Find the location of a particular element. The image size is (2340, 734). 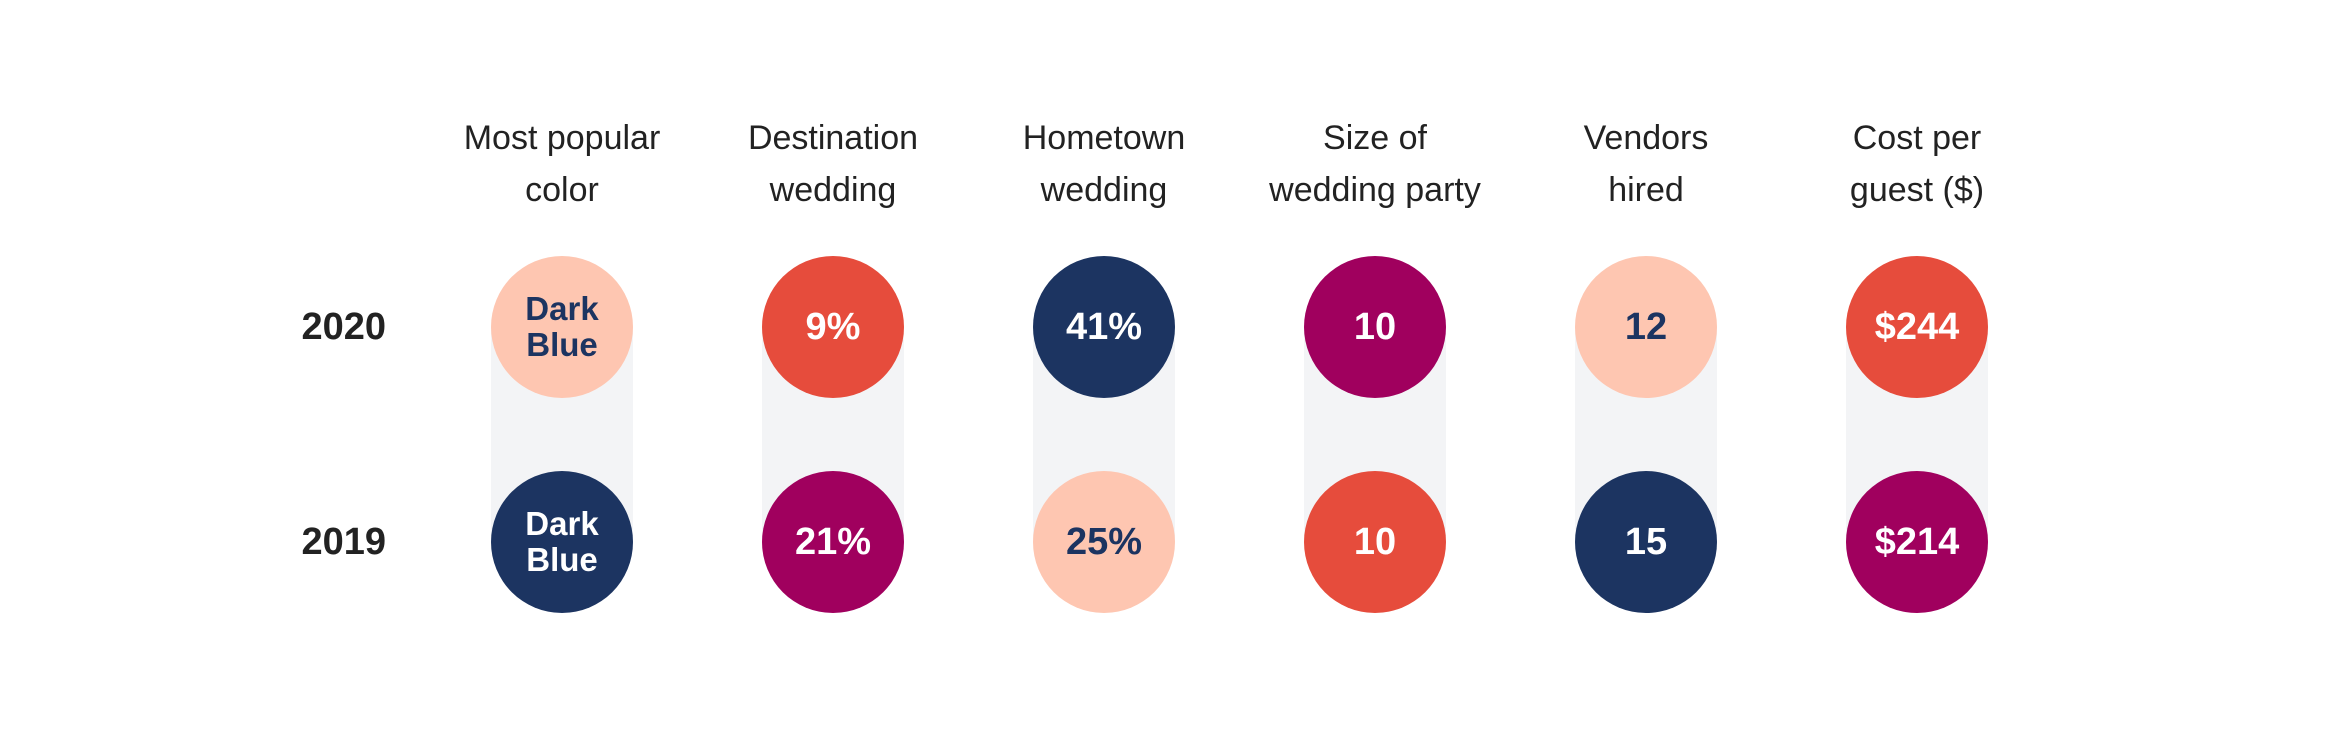

value-bubble: 12 is located at coordinates (1646, 327).